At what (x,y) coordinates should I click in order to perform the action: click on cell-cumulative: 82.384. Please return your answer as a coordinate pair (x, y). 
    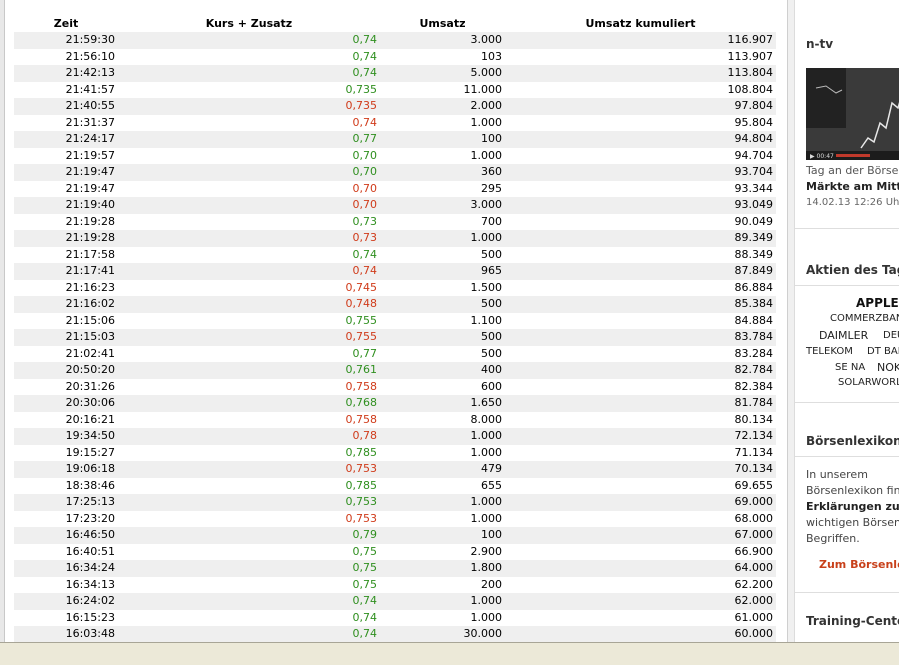
    Looking at the image, I should click on (640, 386).